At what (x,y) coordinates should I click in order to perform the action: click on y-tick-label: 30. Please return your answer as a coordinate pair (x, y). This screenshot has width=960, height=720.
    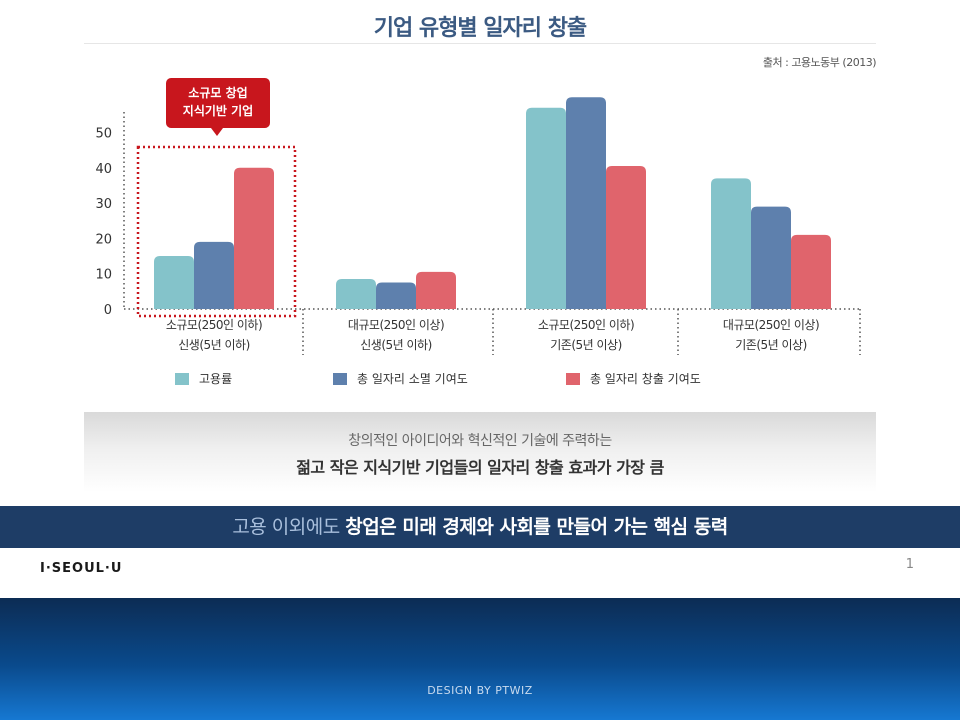
    Looking at the image, I should click on (103, 204).